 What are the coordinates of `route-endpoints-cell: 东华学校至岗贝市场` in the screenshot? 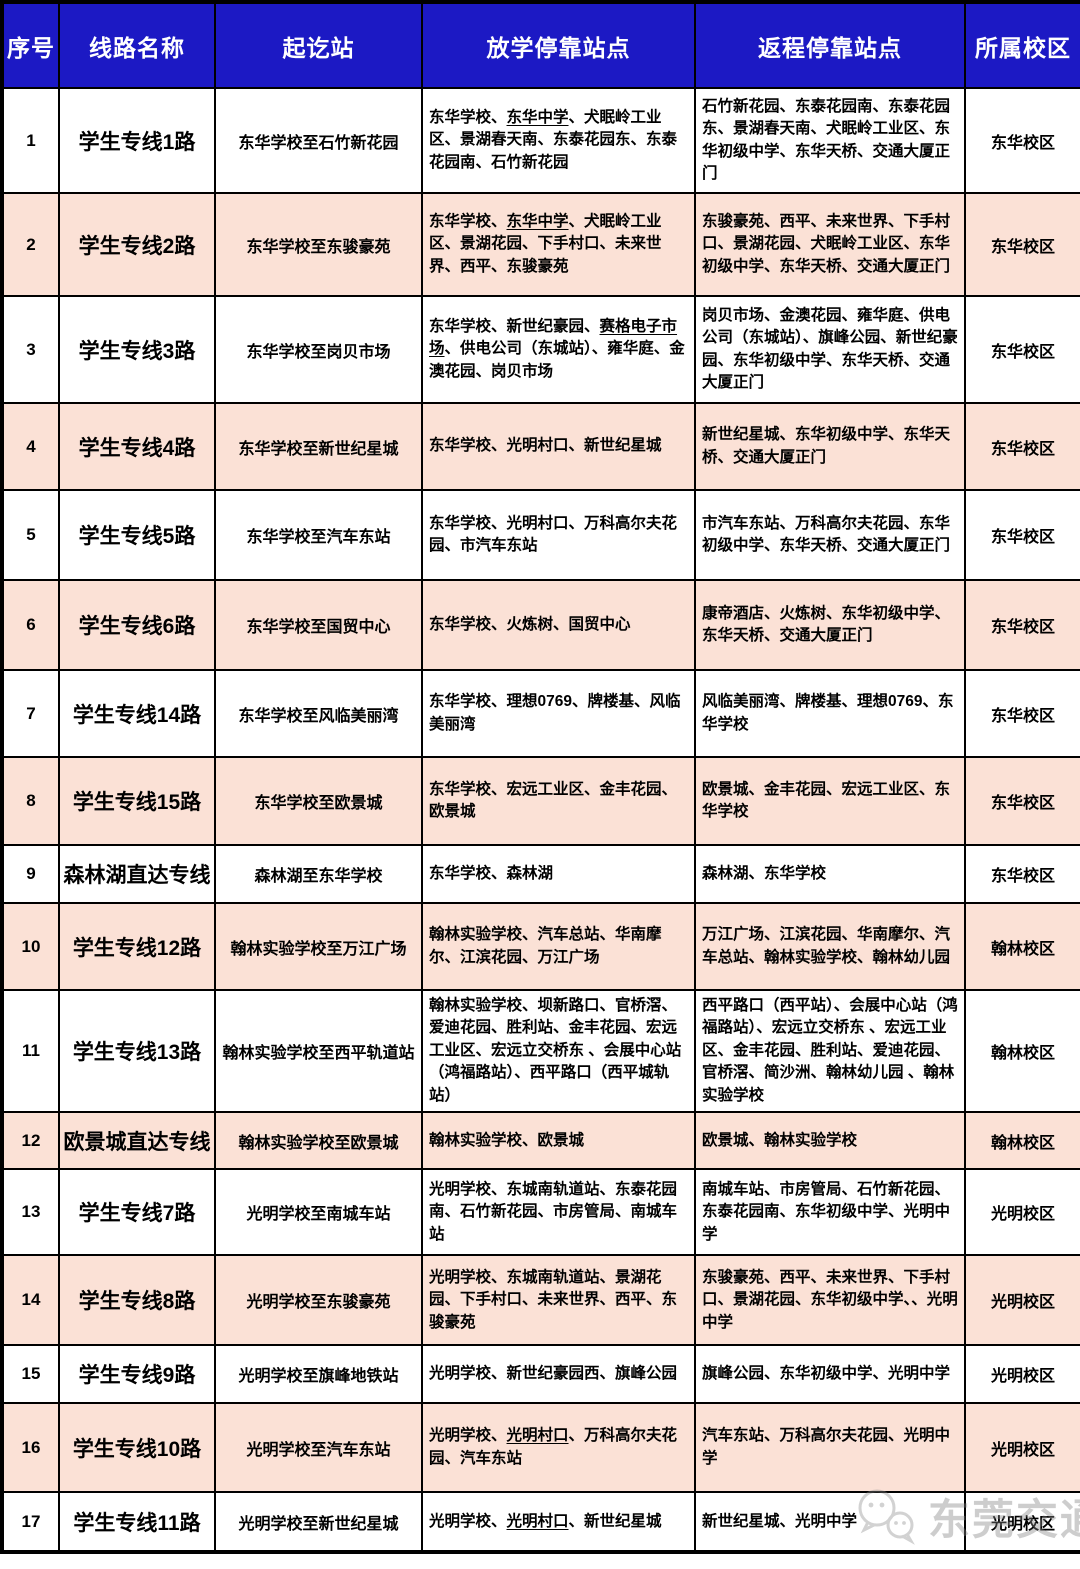 It's located at (318, 349).